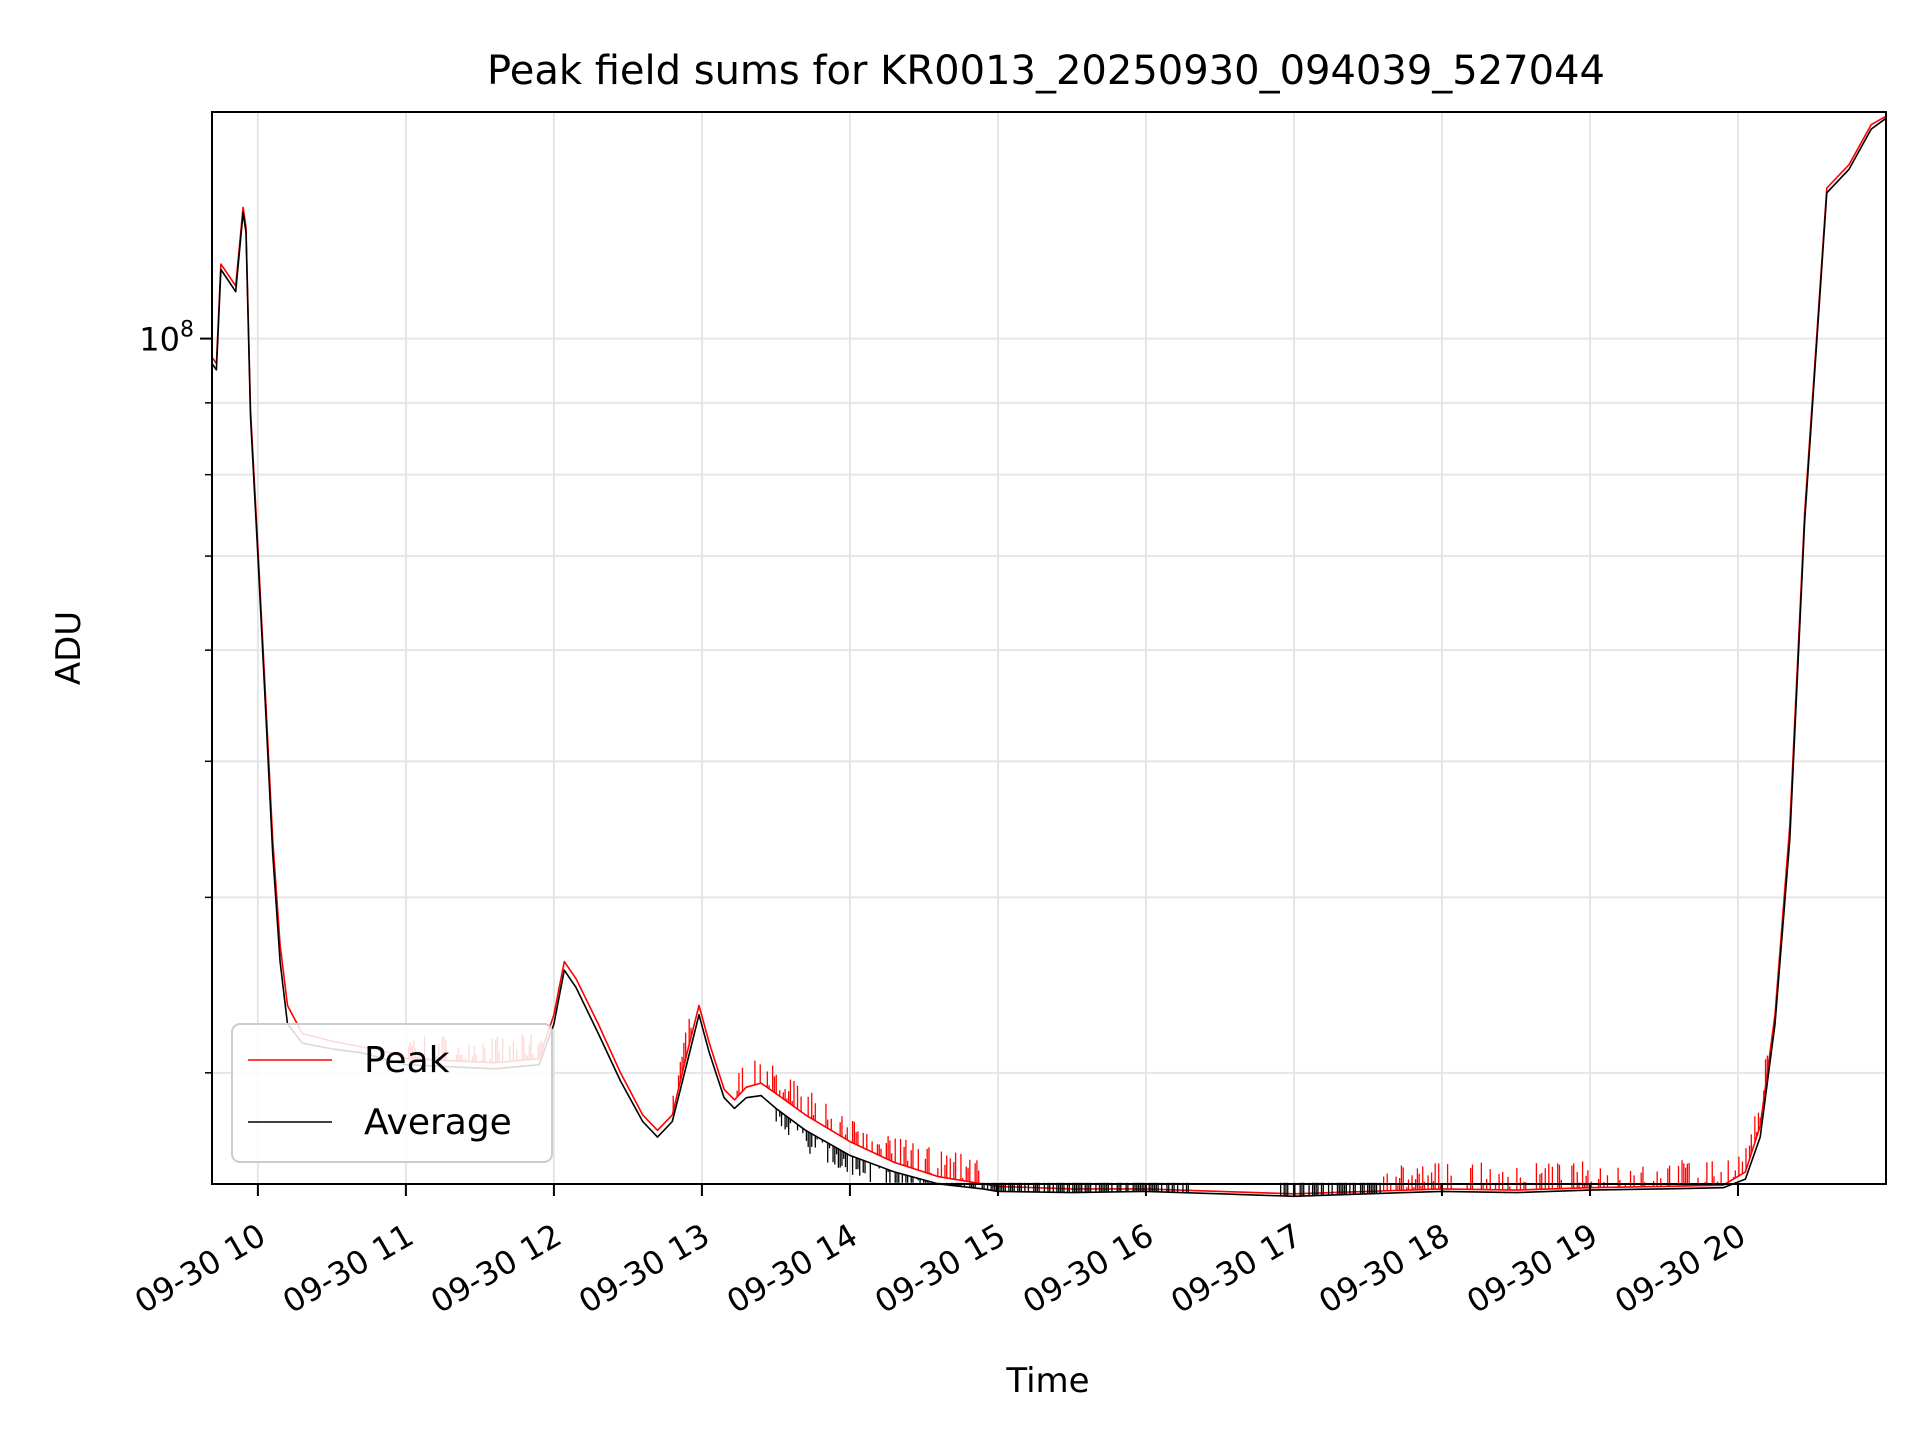  Describe the element at coordinates (175, 696) in the screenshot. I see `y-axis-ticks: 108` at that location.